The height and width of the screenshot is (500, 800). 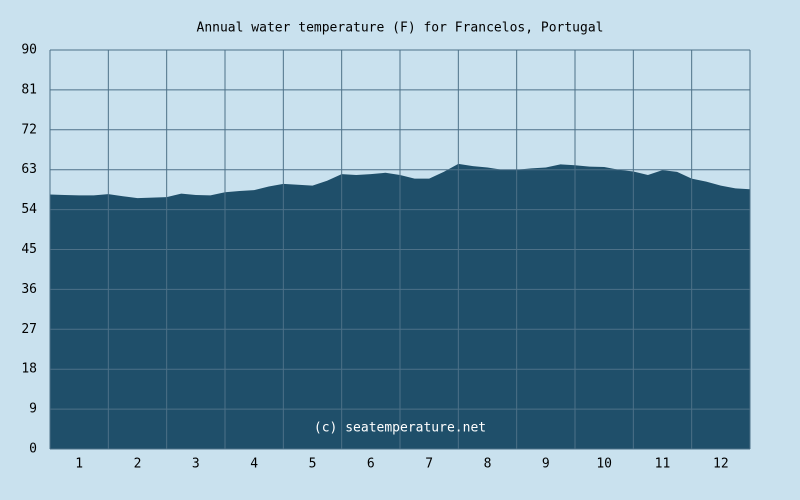 What do you see at coordinates (138, 464) in the screenshot?
I see `x-tick-label: 2` at bounding box center [138, 464].